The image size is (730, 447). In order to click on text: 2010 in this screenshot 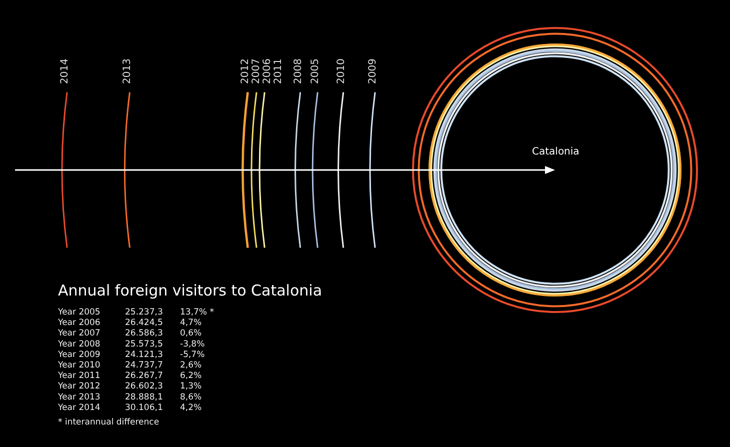, I will do `click(341, 71)`.